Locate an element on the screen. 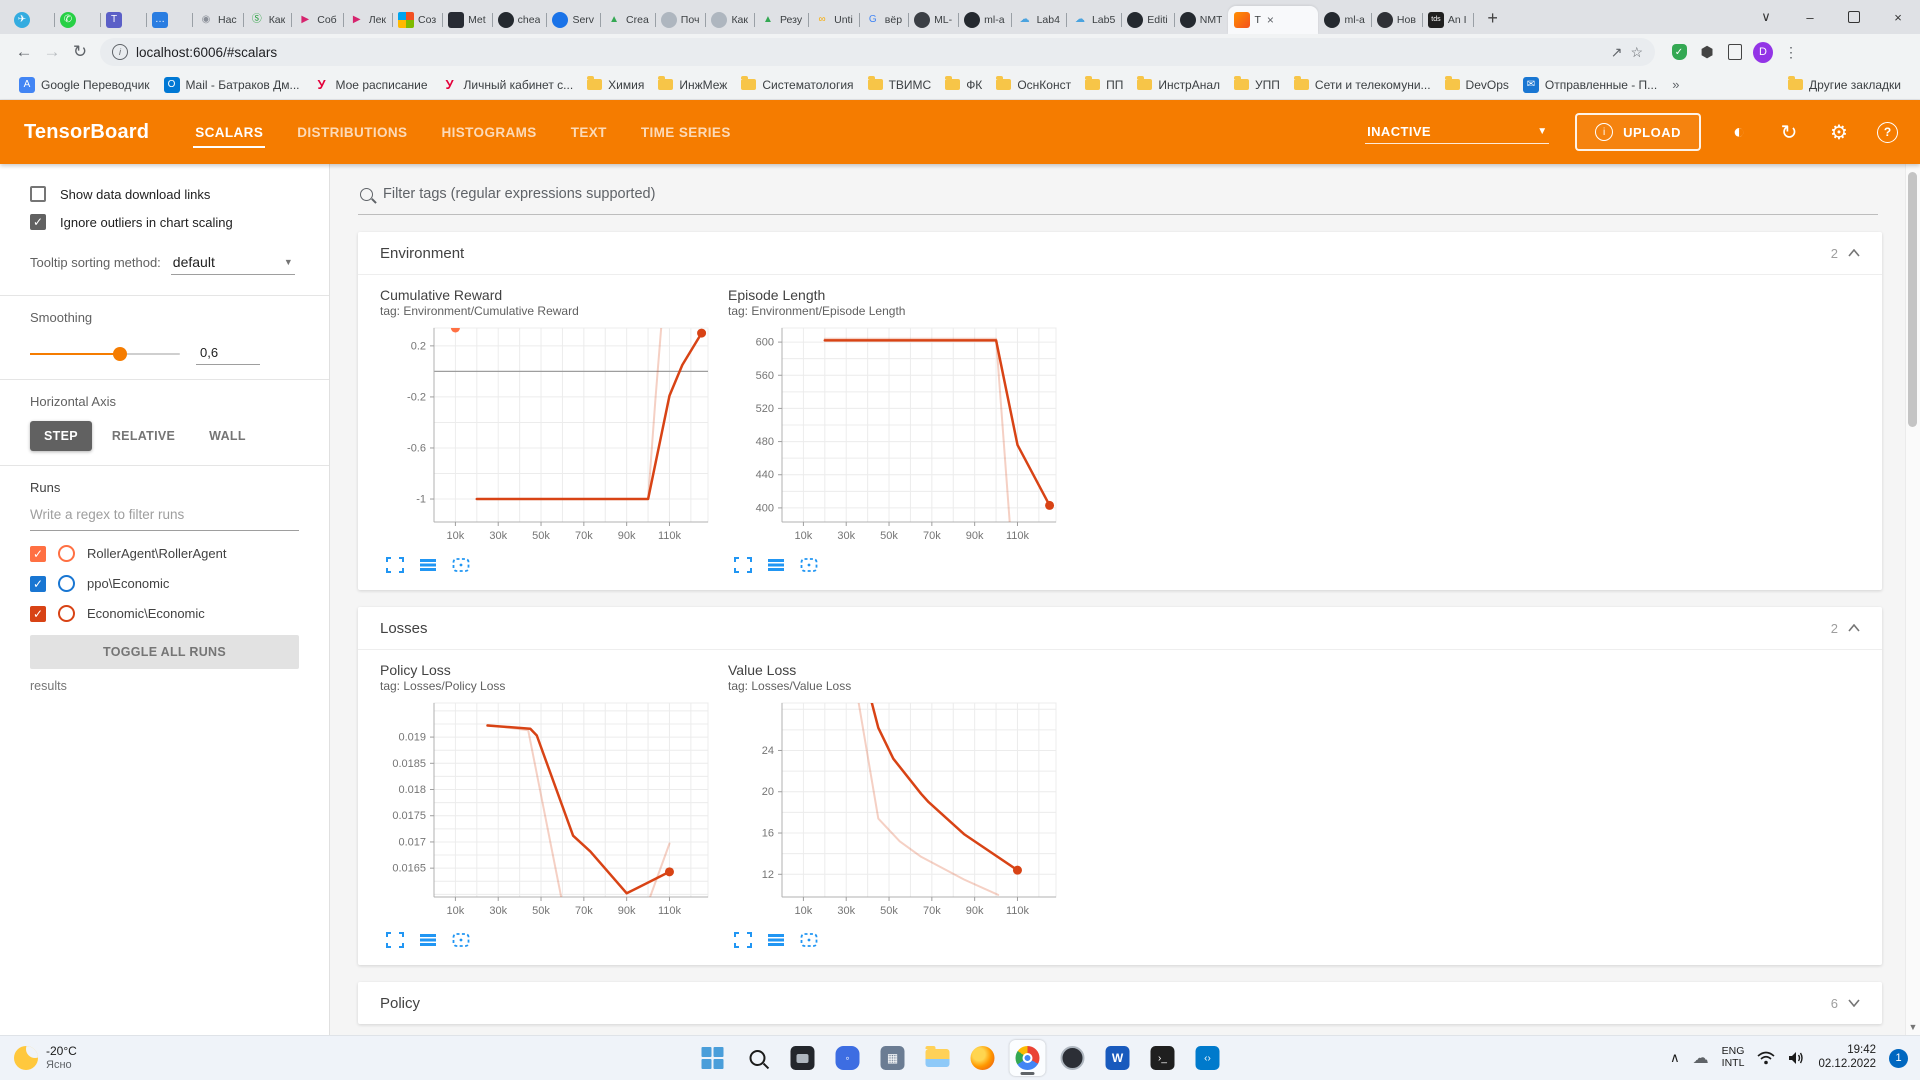 The height and width of the screenshot is (1080, 1920). settings-gear-icon: ⚙ is located at coordinates (1839, 132).